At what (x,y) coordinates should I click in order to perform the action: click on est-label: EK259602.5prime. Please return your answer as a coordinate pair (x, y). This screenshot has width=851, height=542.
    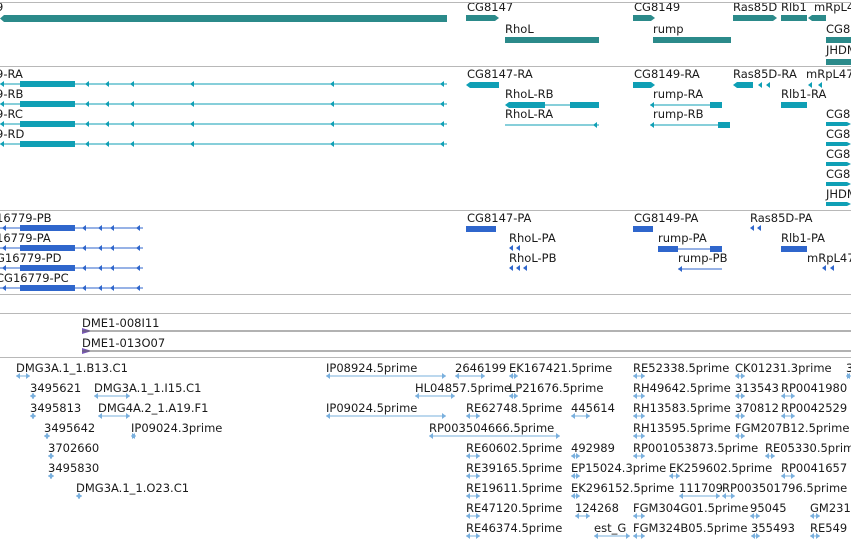
    Looking at the image, I should click on (721, 468).